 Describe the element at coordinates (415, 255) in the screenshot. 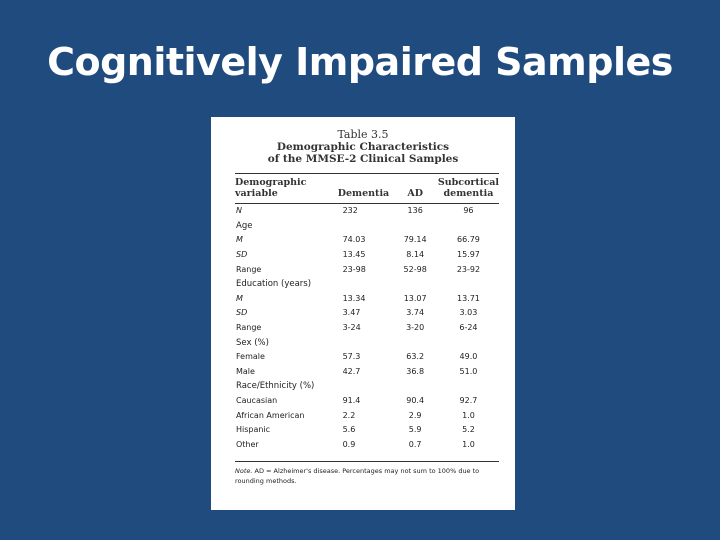

I see `ad-value: 8.14` at that location.